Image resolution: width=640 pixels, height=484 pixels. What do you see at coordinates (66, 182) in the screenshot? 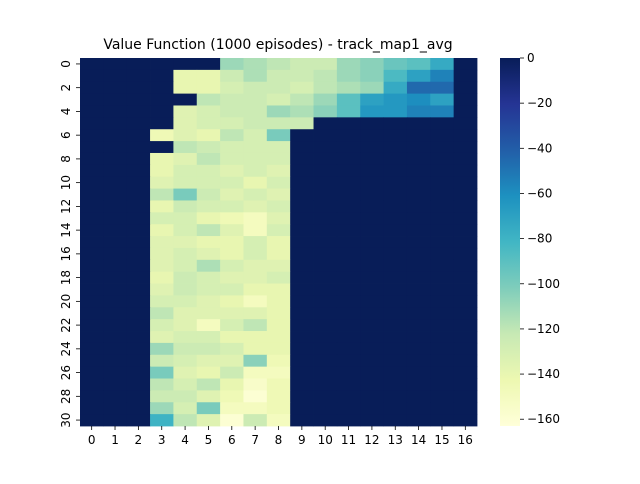
I see `y-tick-label: 10` at bounding box center [66, 182].